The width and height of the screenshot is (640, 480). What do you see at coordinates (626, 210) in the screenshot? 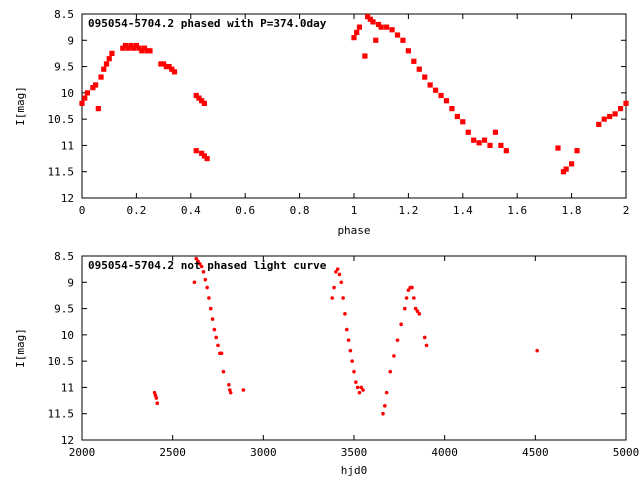
I see `x-tick-label: 2` at bounding box center [626, 210].